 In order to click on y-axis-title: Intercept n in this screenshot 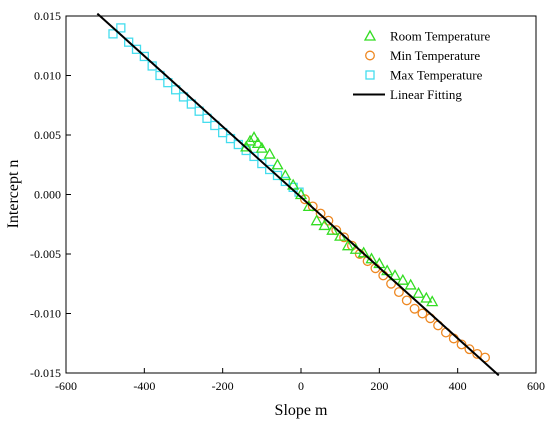, I will do `click(13, 194)`.